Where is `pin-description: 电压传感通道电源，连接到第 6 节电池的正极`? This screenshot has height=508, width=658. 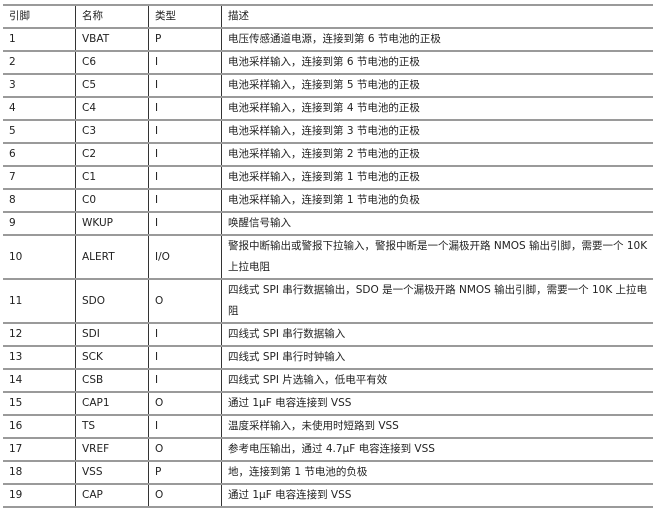
pin-description: 电压传感通道电源，连接到第 6 节电池的正极 is located at coordinates (437, 39).